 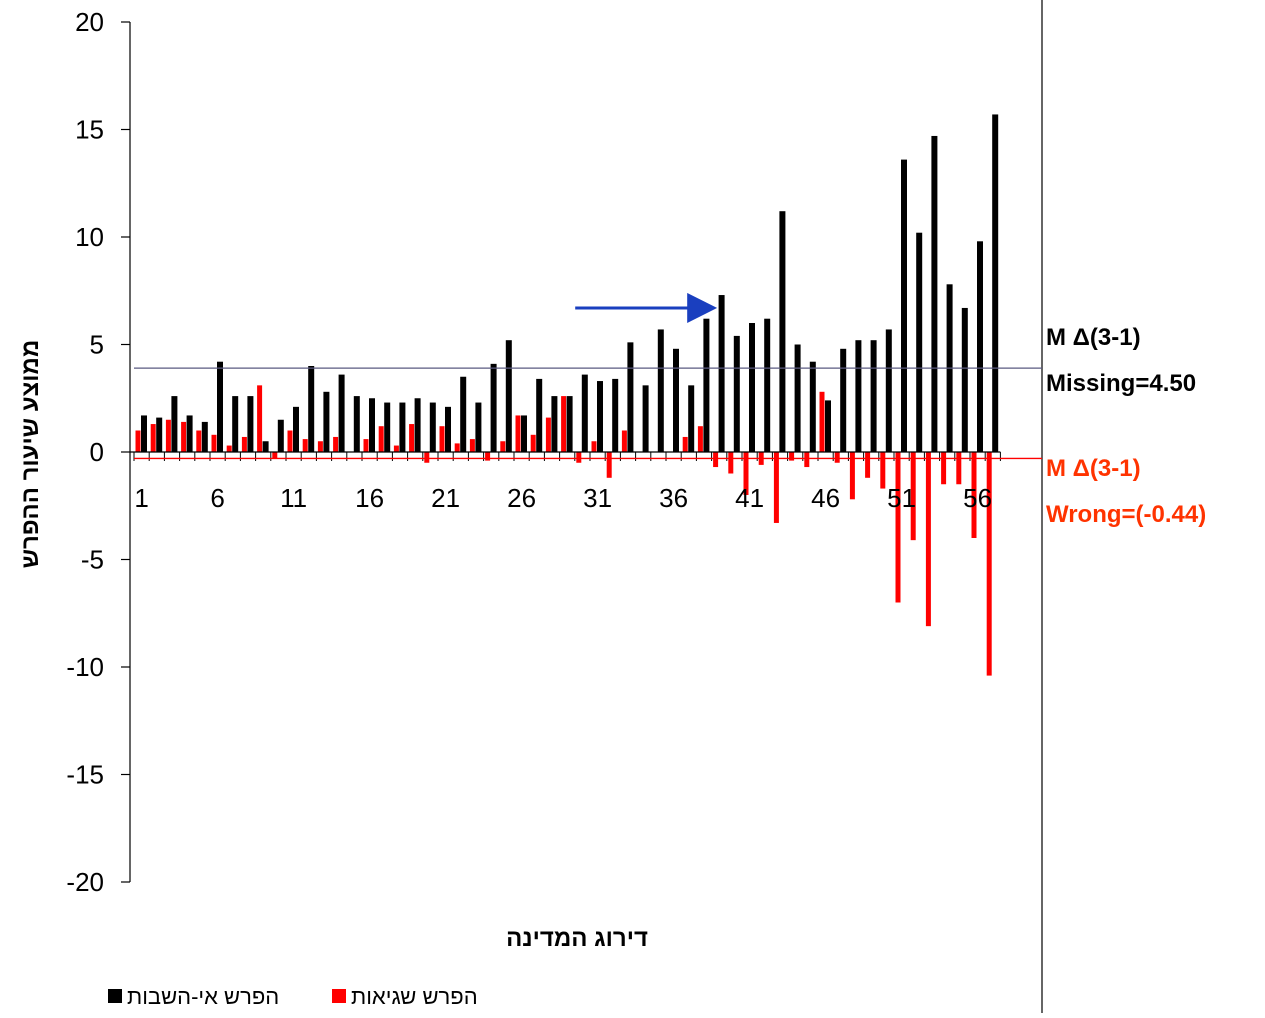 I want to click on x-tick-label: 21, so click(x=445, y=498).